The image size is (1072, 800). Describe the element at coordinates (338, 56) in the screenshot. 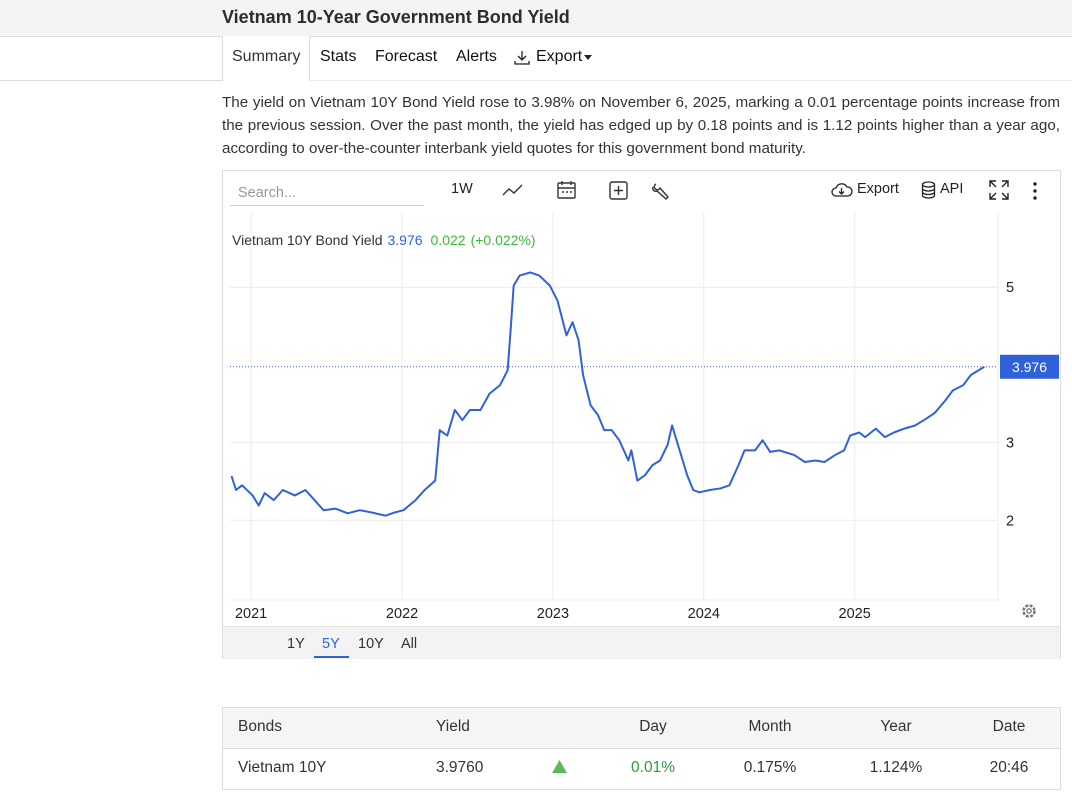

I see `tab: Stats` at that location.